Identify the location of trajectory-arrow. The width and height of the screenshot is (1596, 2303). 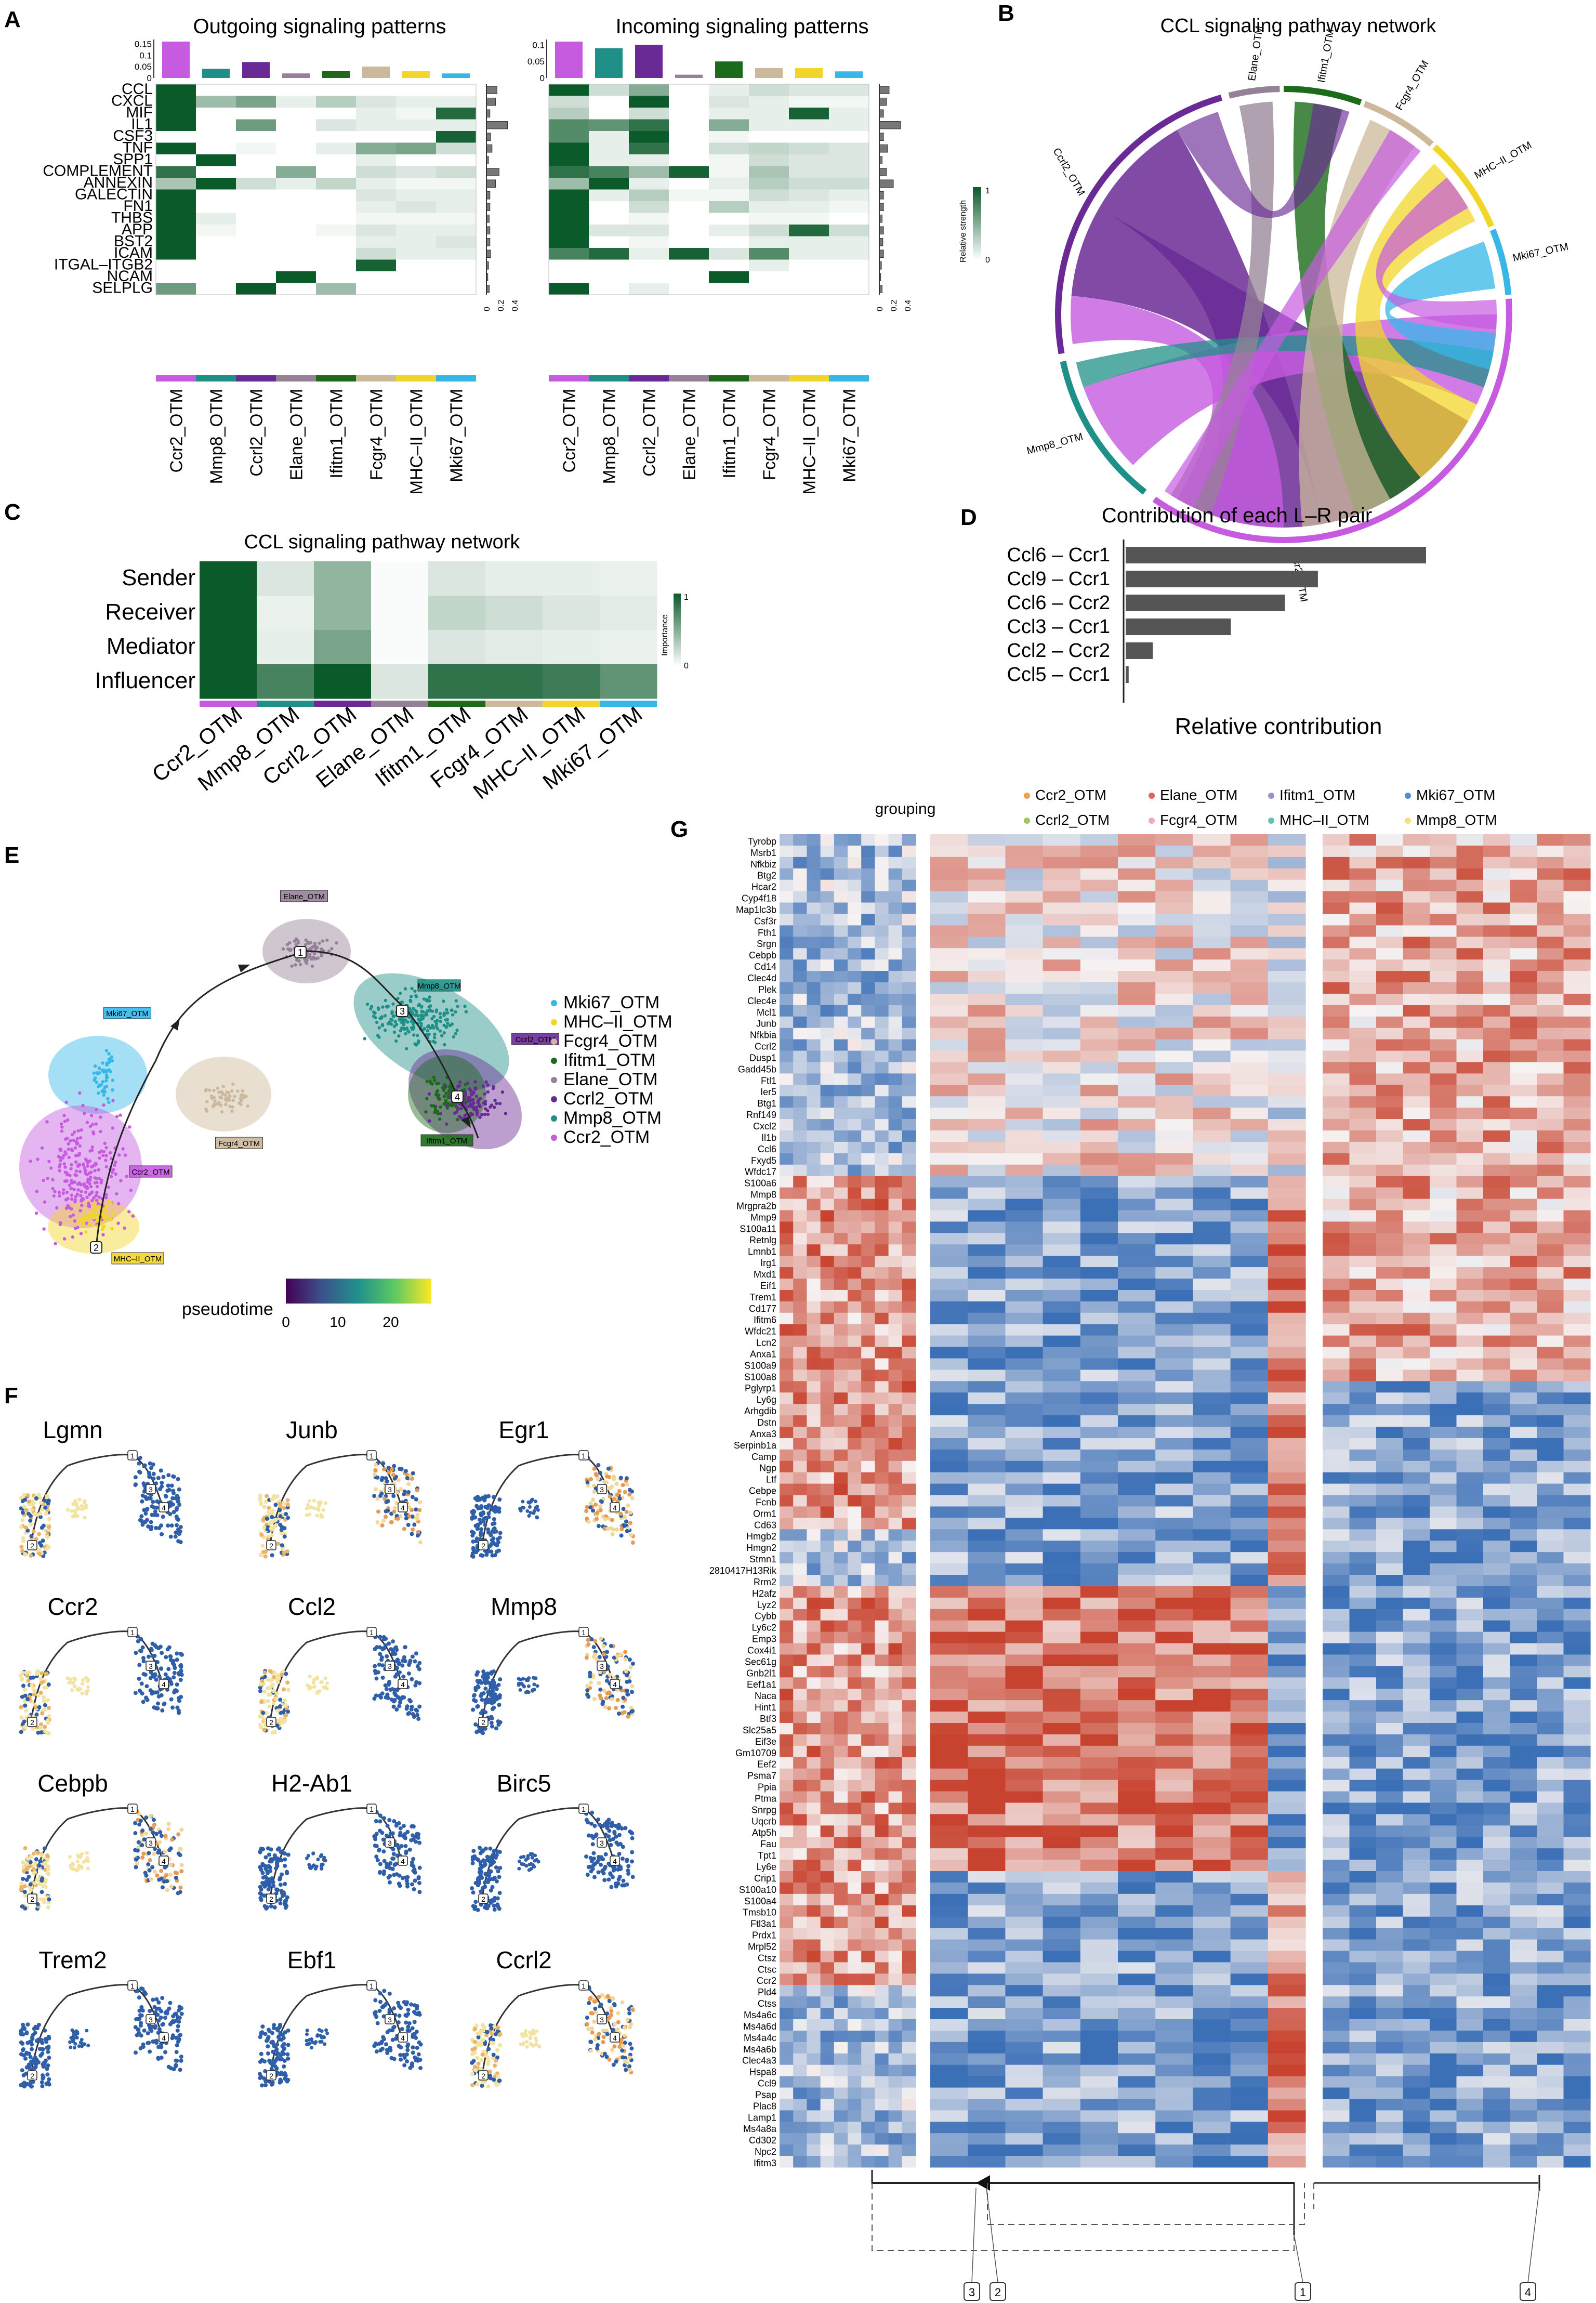
(466, 1122).